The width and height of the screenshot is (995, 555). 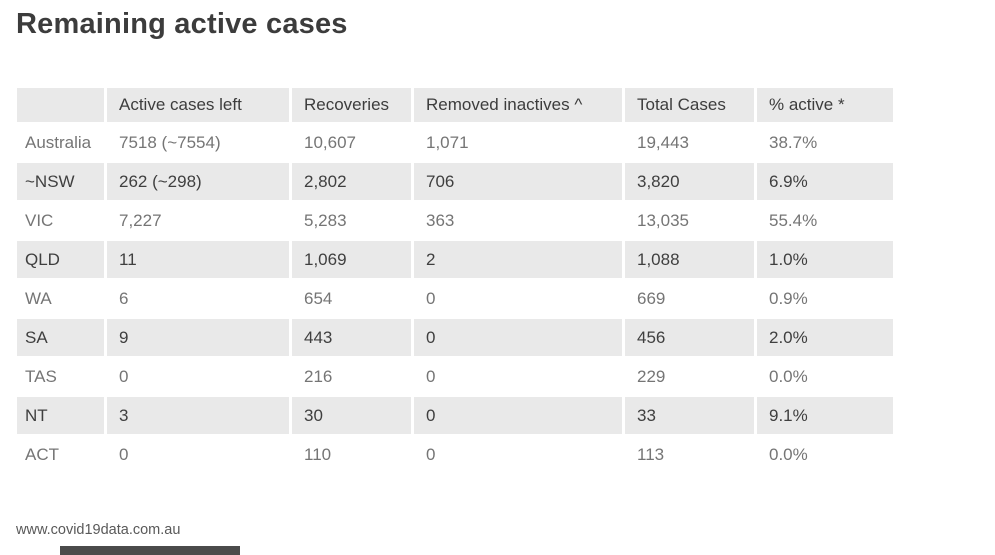 I want to click on column-header: % active *, so click(x=825, y=105).